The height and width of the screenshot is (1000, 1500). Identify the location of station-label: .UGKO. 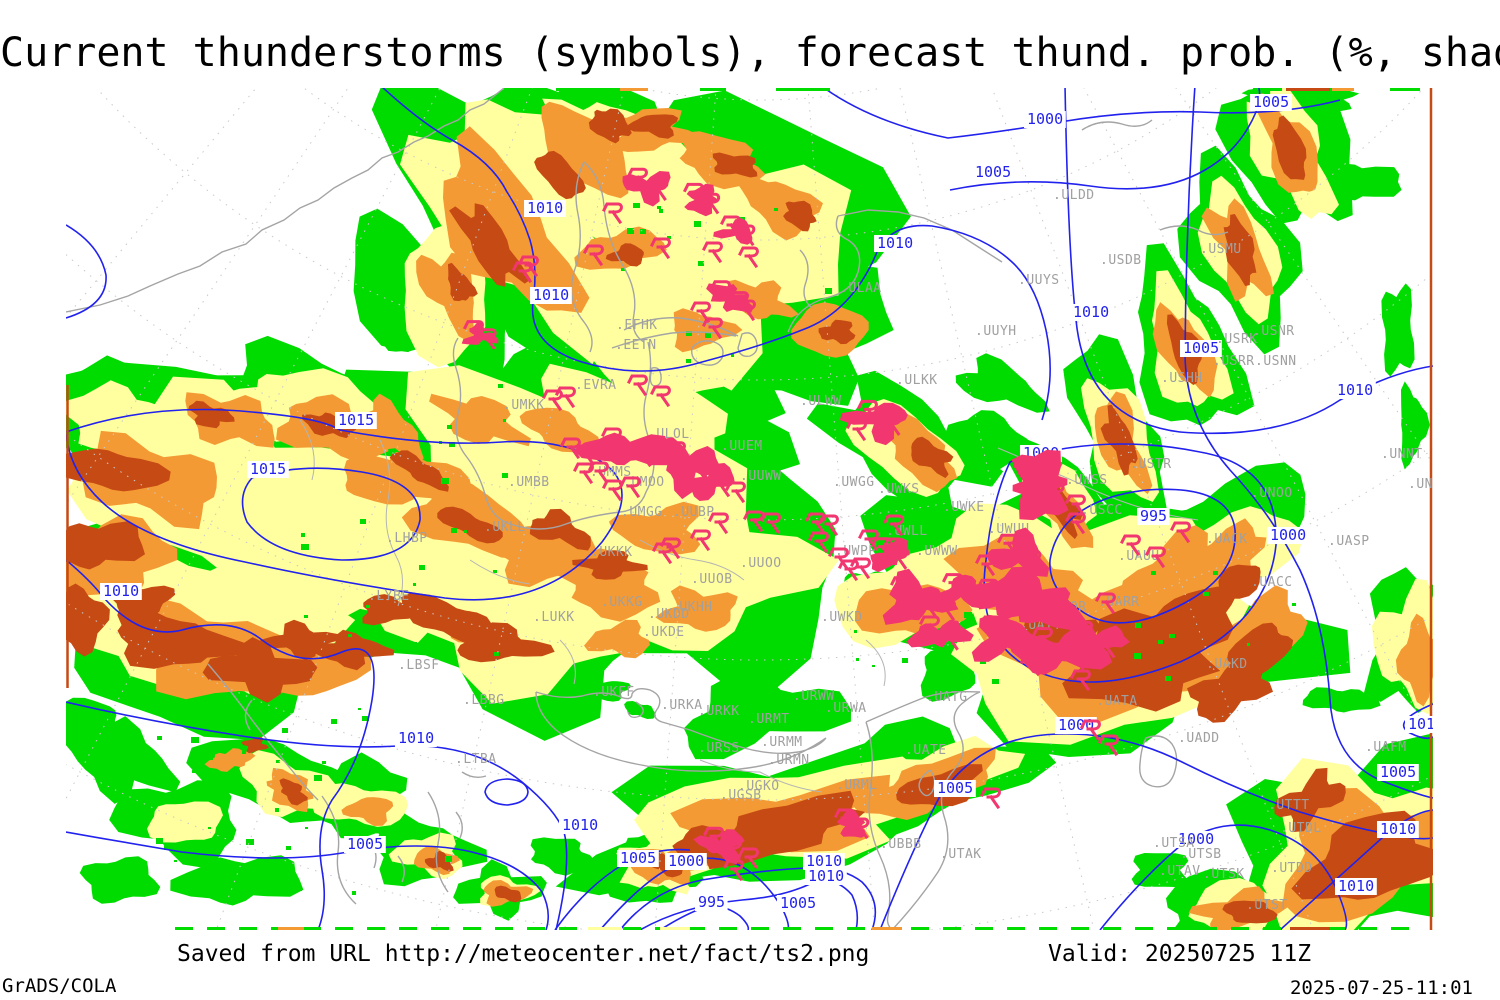
(759, 786).